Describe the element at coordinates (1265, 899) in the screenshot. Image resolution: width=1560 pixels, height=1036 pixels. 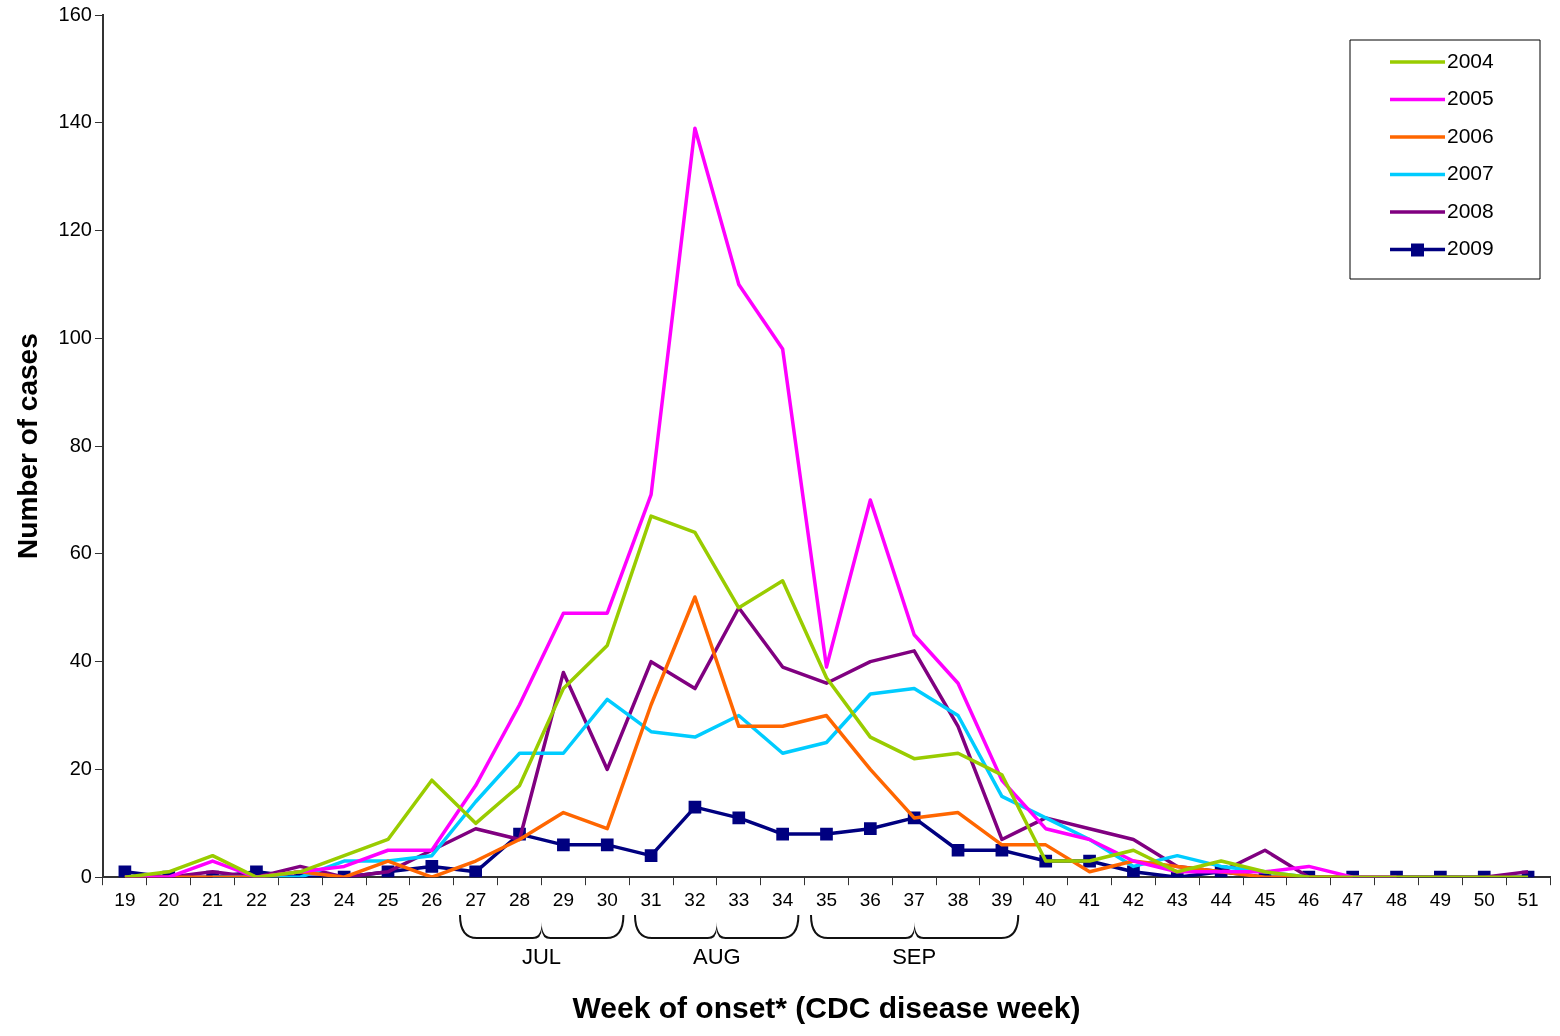
I see `x-tick-label: 45` at that location.